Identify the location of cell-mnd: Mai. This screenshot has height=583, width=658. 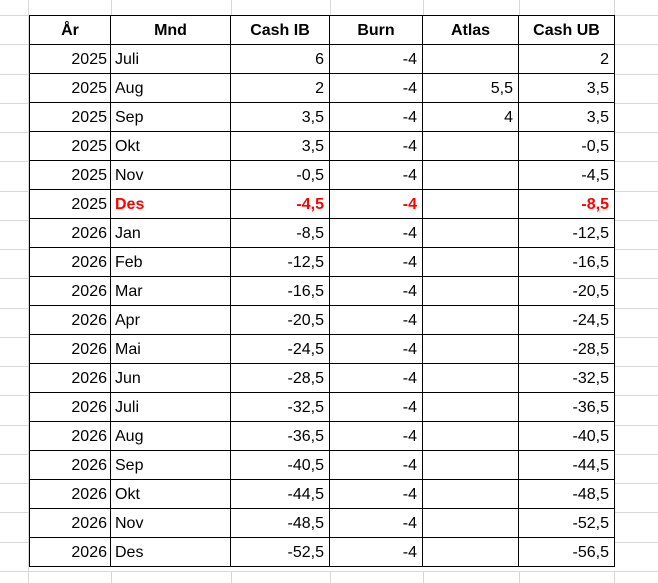
(170, 349).